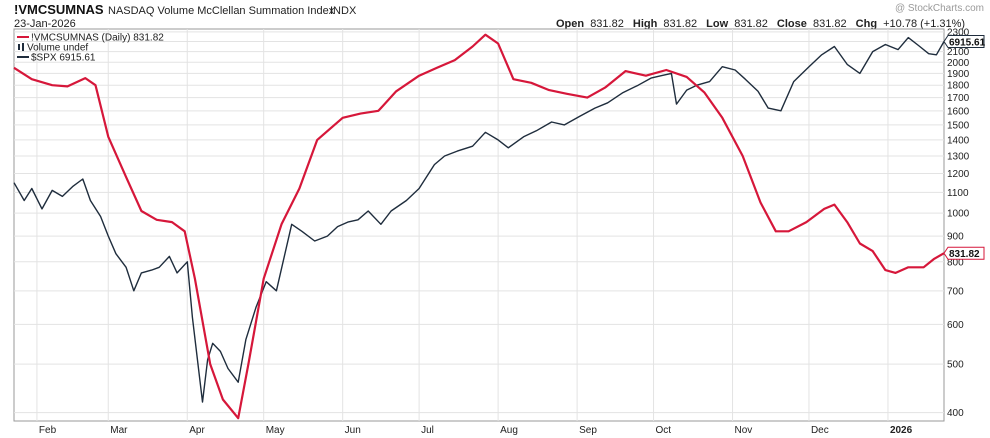 This screenshot has width=990, height=438. What do you see at coordinates (958, 140) in the screenshot?
I see `y-tick-label: 1400` at bounding box center [958, 140].